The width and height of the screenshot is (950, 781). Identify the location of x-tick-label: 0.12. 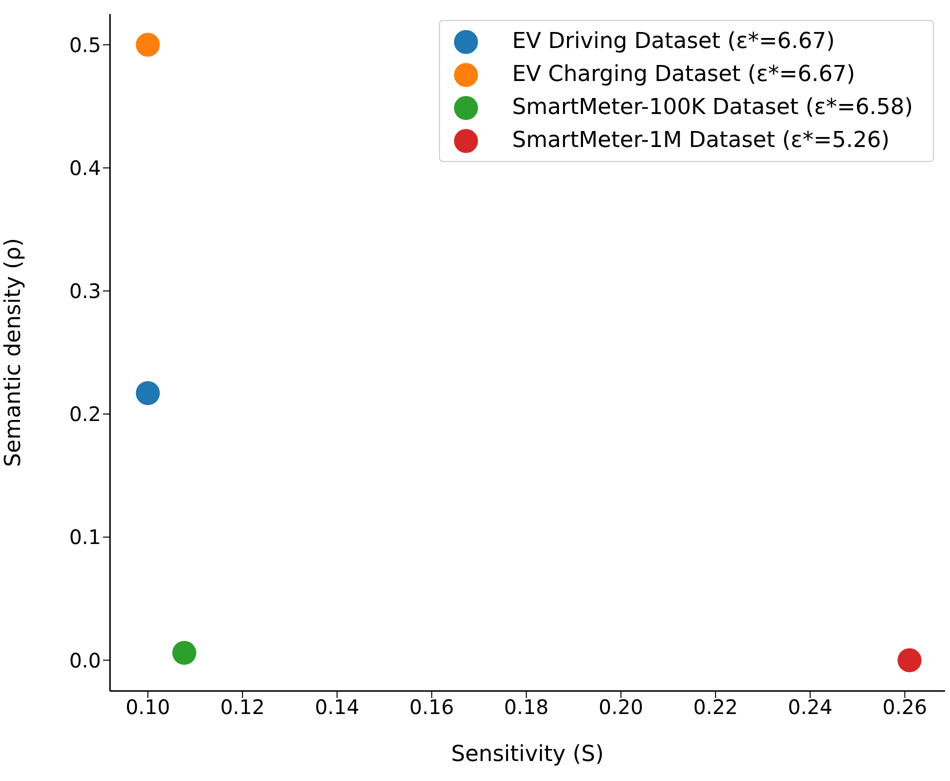
(242, 707).